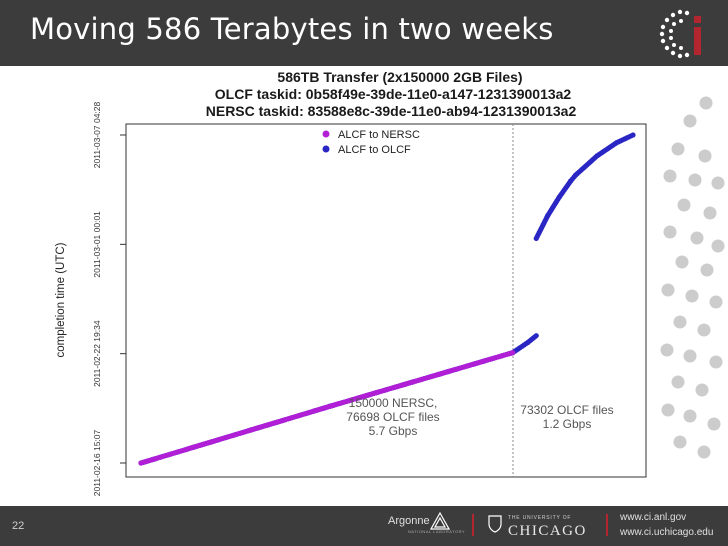 The width and height of the screenshot is (728, 546). I want to click on y-axis-label: completion time (UTC), so click(61, 299).